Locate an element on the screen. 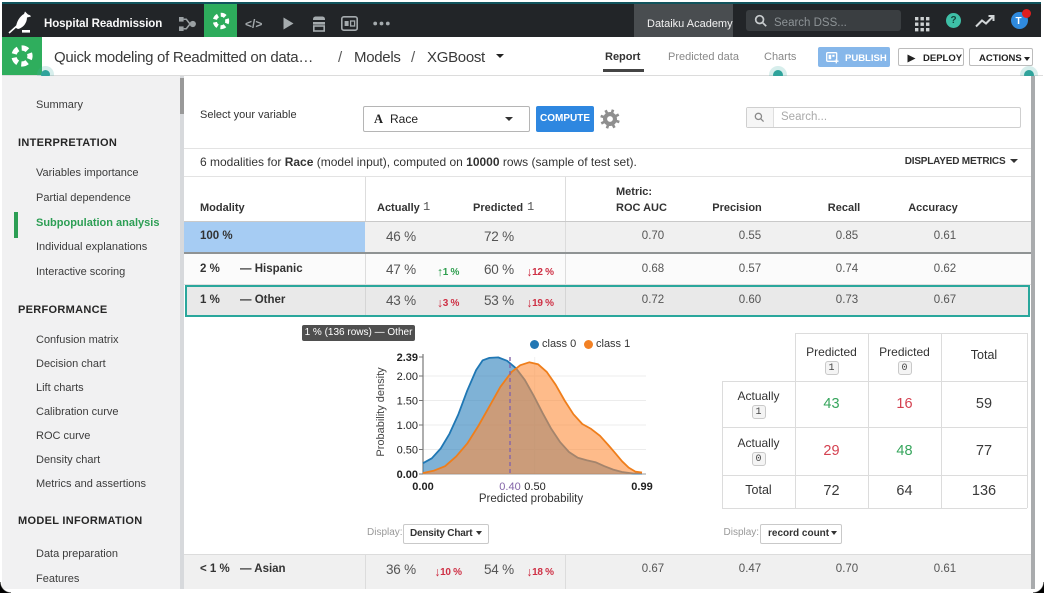 Image resolution: width=1045 pixels, height=593 pixels. svg-text: 0.40 is located at coordinates (509, 487).